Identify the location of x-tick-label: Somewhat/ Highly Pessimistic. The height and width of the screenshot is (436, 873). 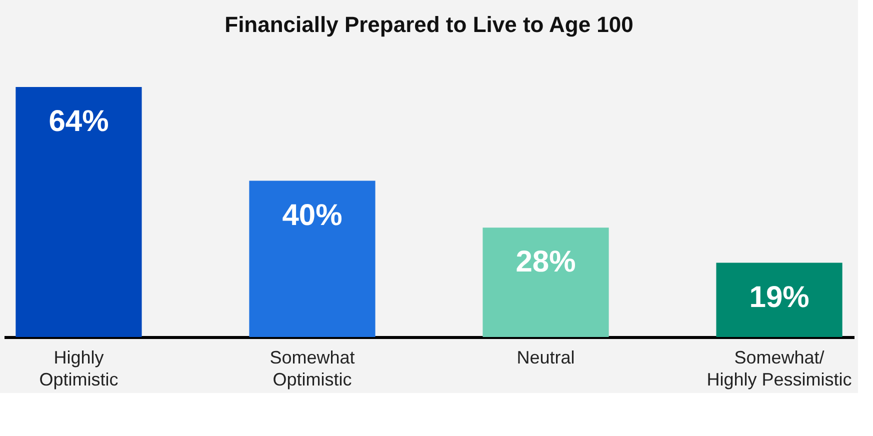
(779, 369).